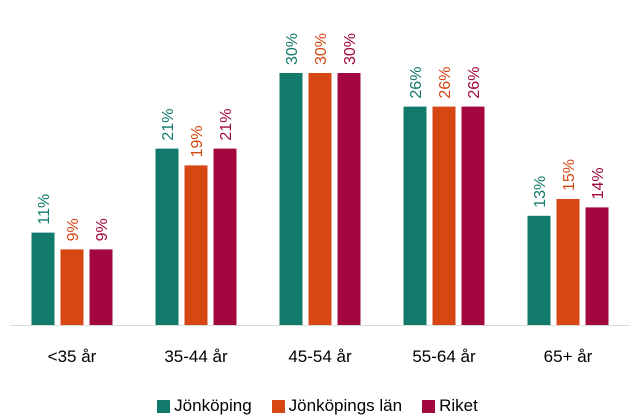 This screenshot has height=419, width=635. I want to click on legend-item-jonkopings-lan: Jönköpings län, so click(337, 406).